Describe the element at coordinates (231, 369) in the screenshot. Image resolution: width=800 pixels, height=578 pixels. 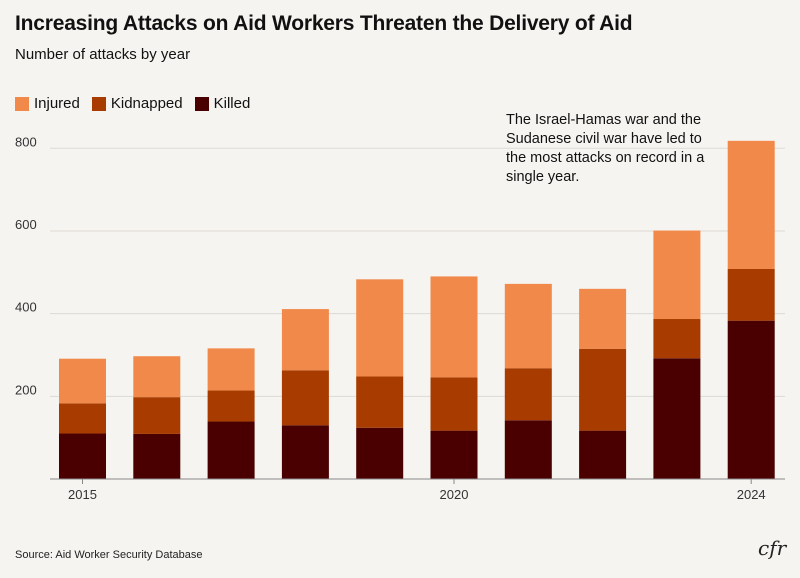
I see `bar-injured-2017` at that location.